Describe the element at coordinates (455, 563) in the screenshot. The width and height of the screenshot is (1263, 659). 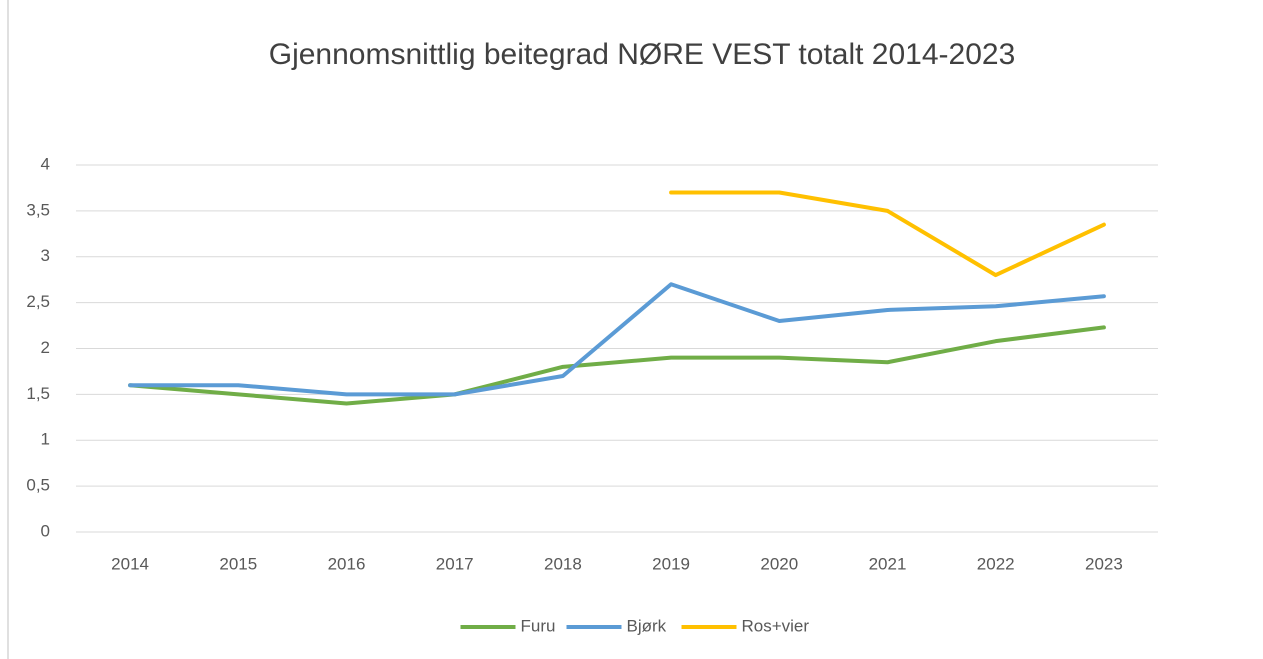
I see `x-tick-label: 2017` at that location.